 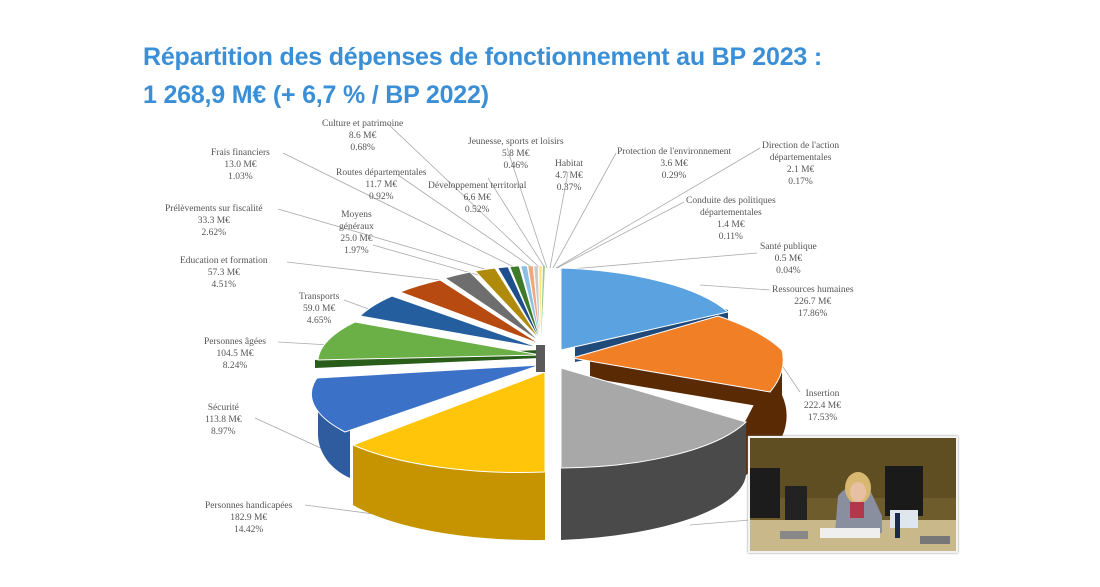 What do you see at coordinates (249, 518) in the screenshot?
I see `label-personnes-handicapees: Personnes handicapées 182.9 M€ 14.42%` at bounding box center [249, 518].